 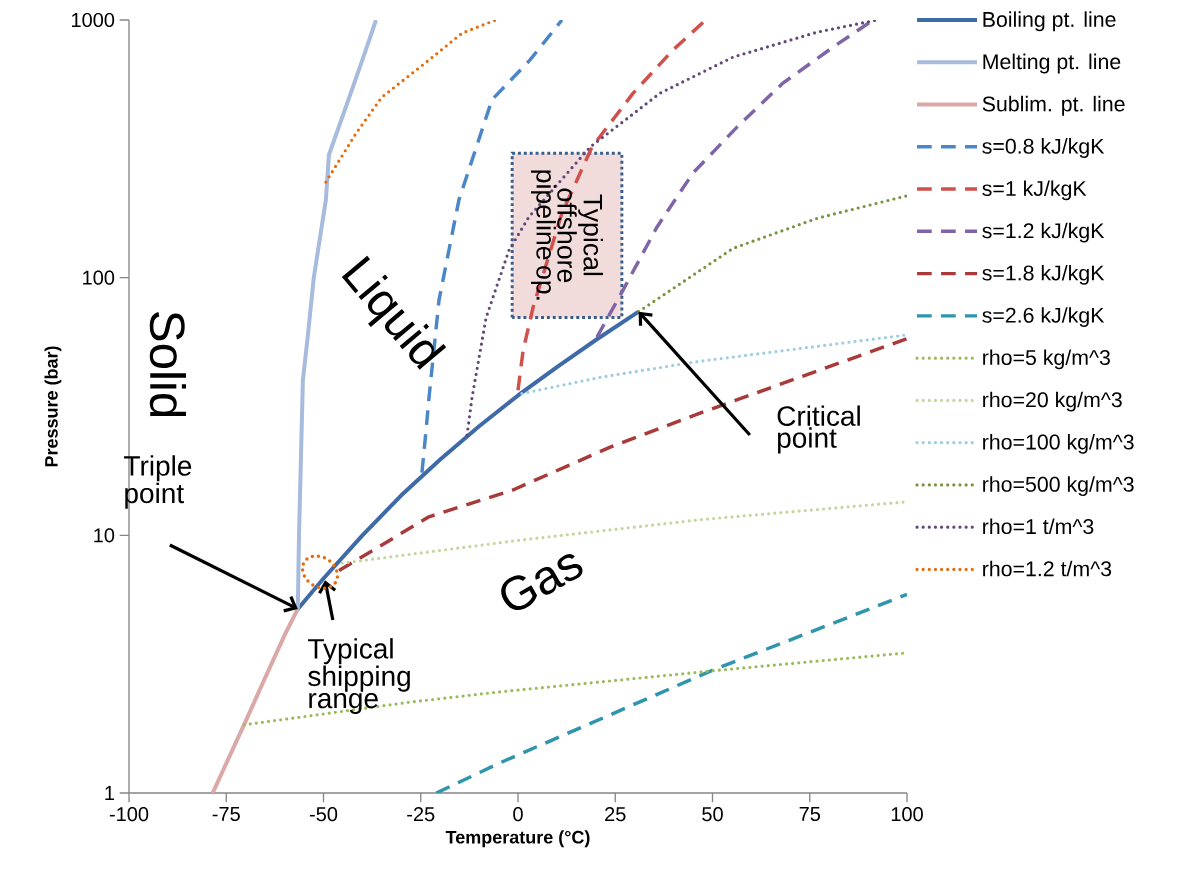 What do you see at coordinates (323, 814) in the screenshot?
I see `x-tick-label: -50` at bounding box center [323, 814].